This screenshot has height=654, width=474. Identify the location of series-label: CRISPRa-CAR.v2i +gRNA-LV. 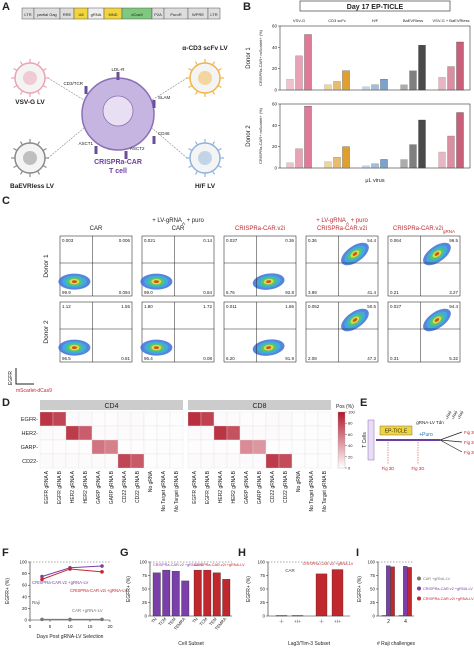
(98, 590).